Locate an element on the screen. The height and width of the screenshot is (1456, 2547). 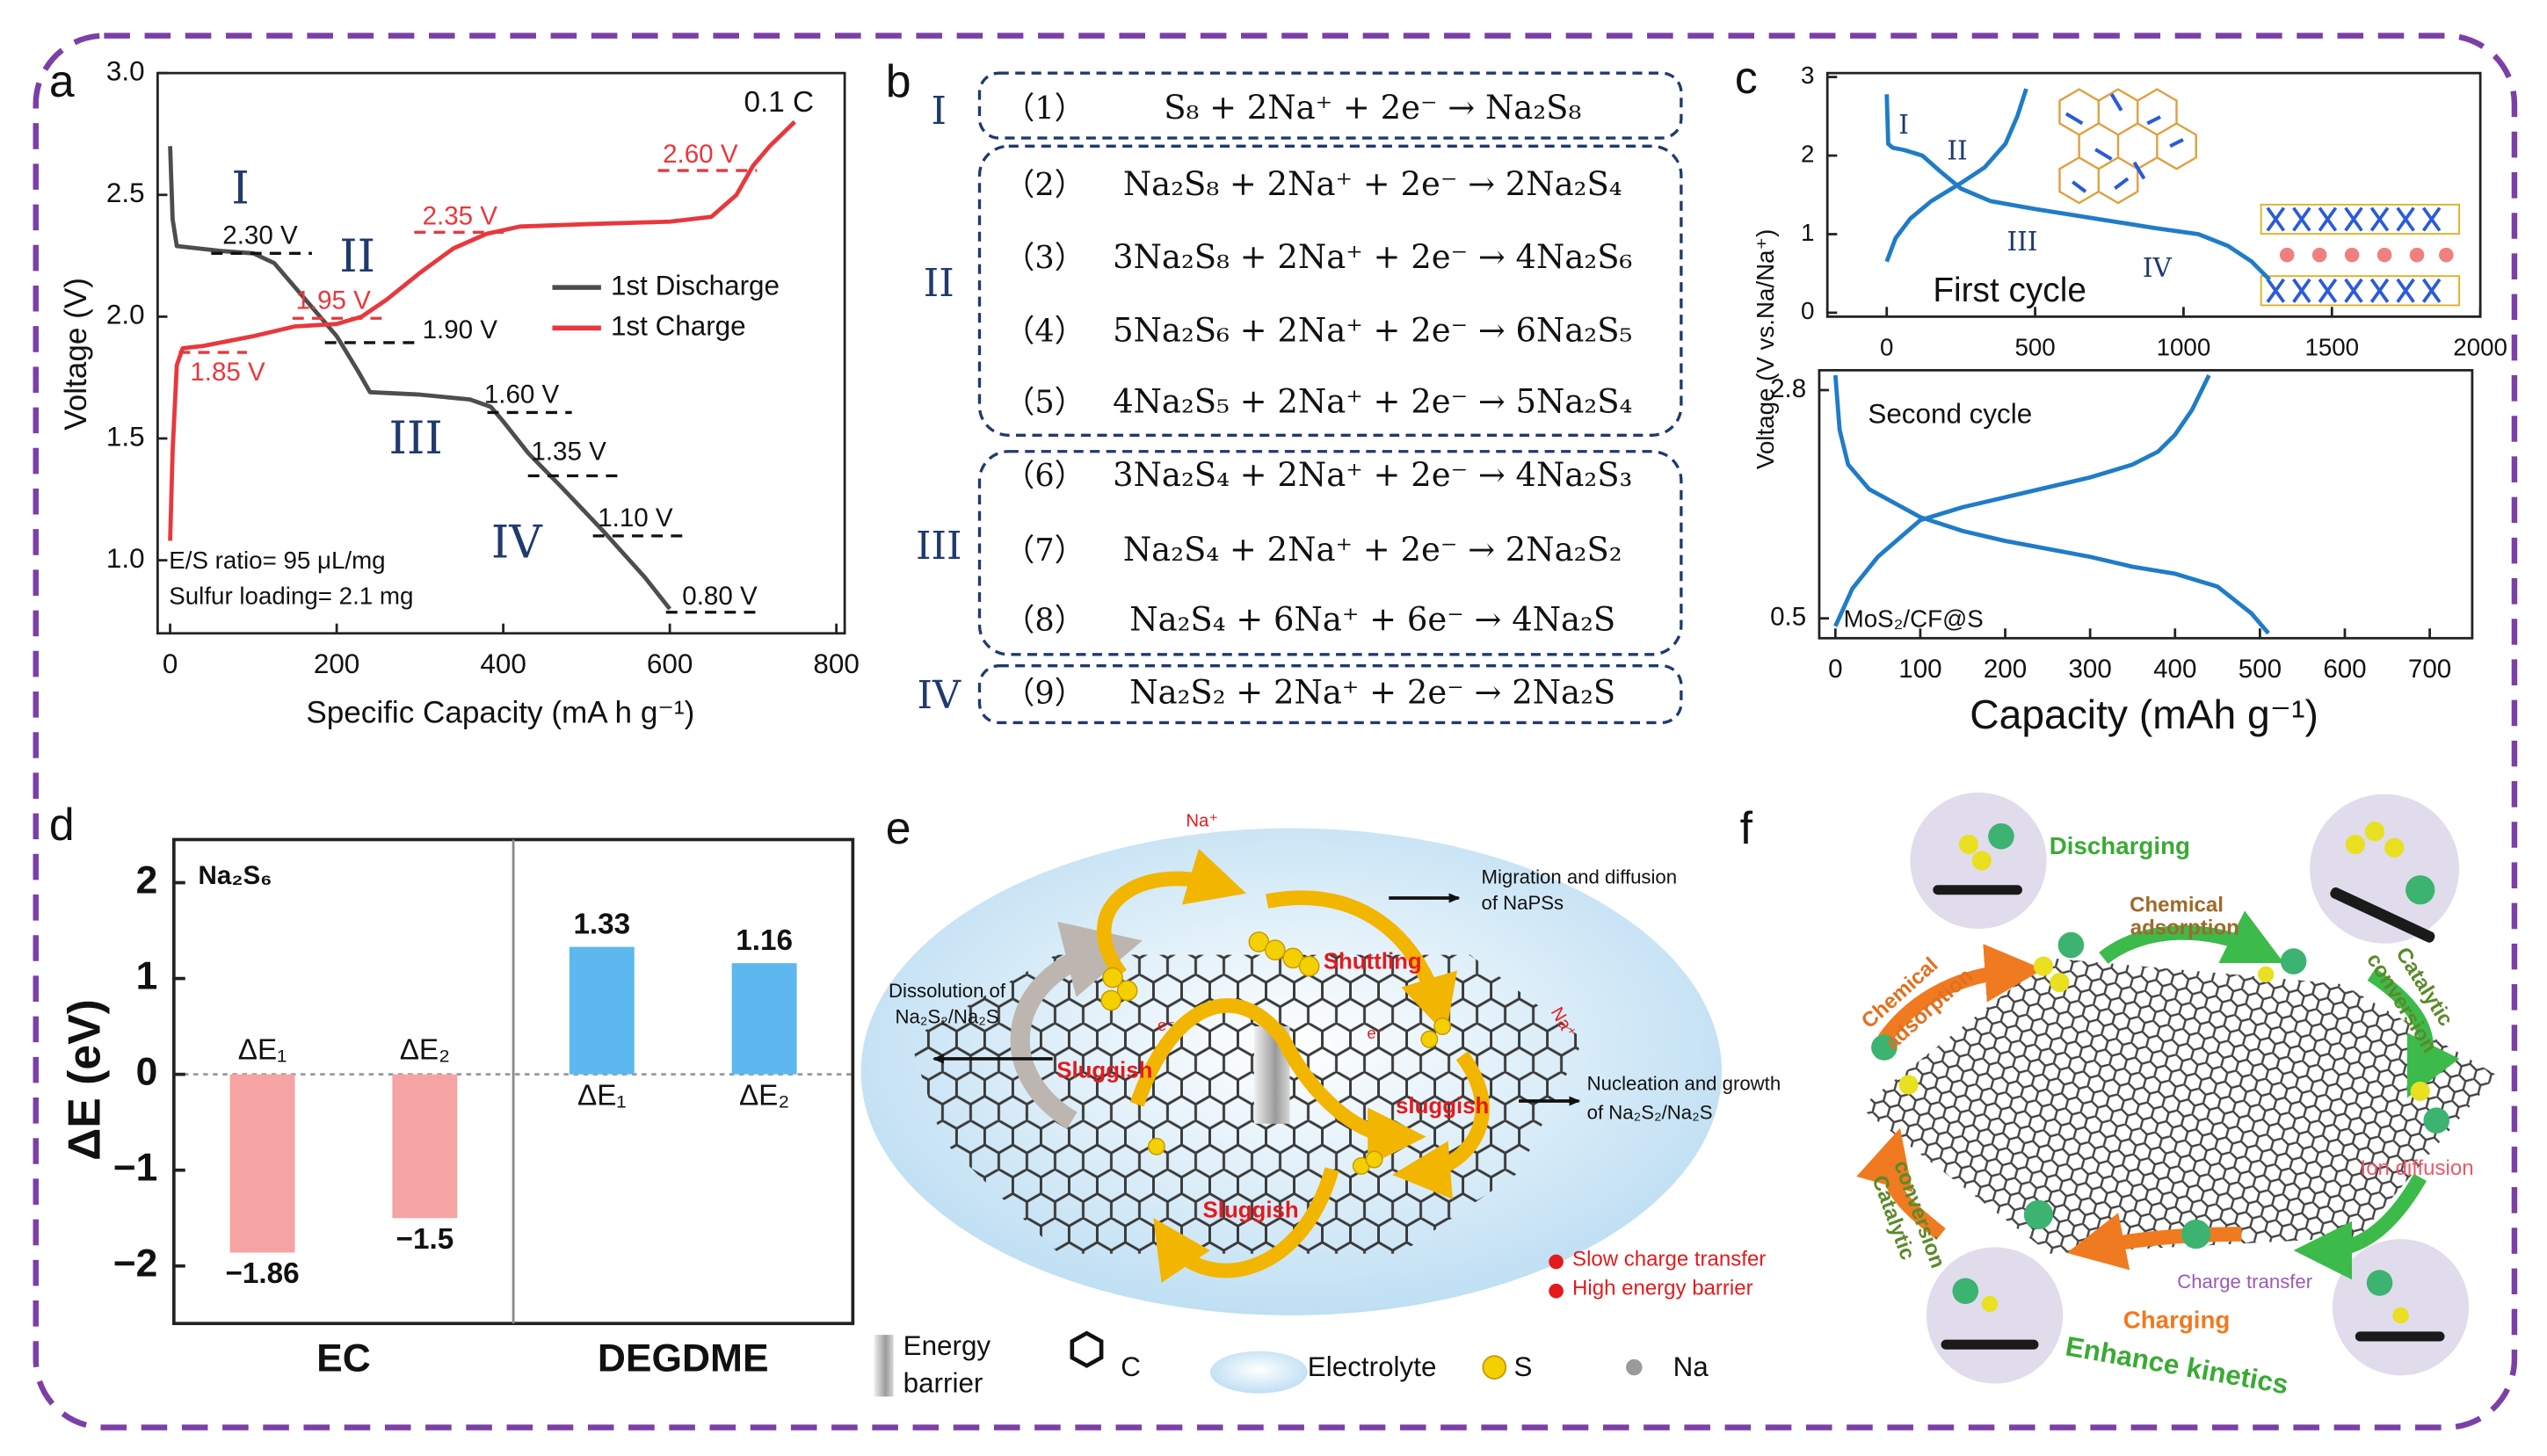
x-tick-label: 0 is located at coordinates (1886, 347).